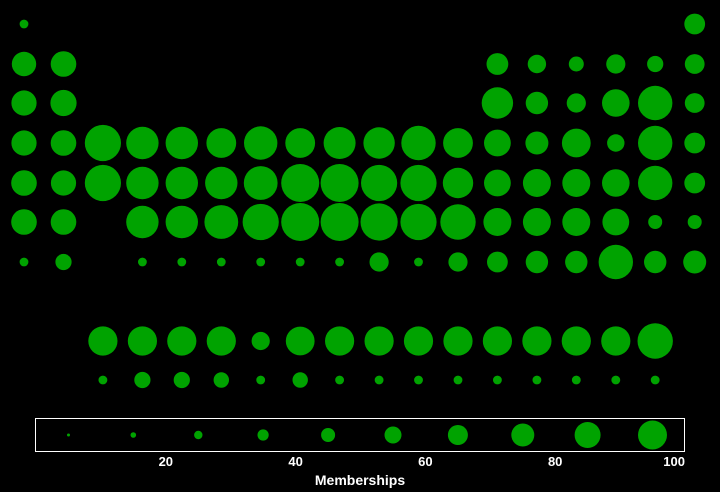 This screenshot has height=492, width=720. I want to click on bubble-r7-g2, so click(63, 262).